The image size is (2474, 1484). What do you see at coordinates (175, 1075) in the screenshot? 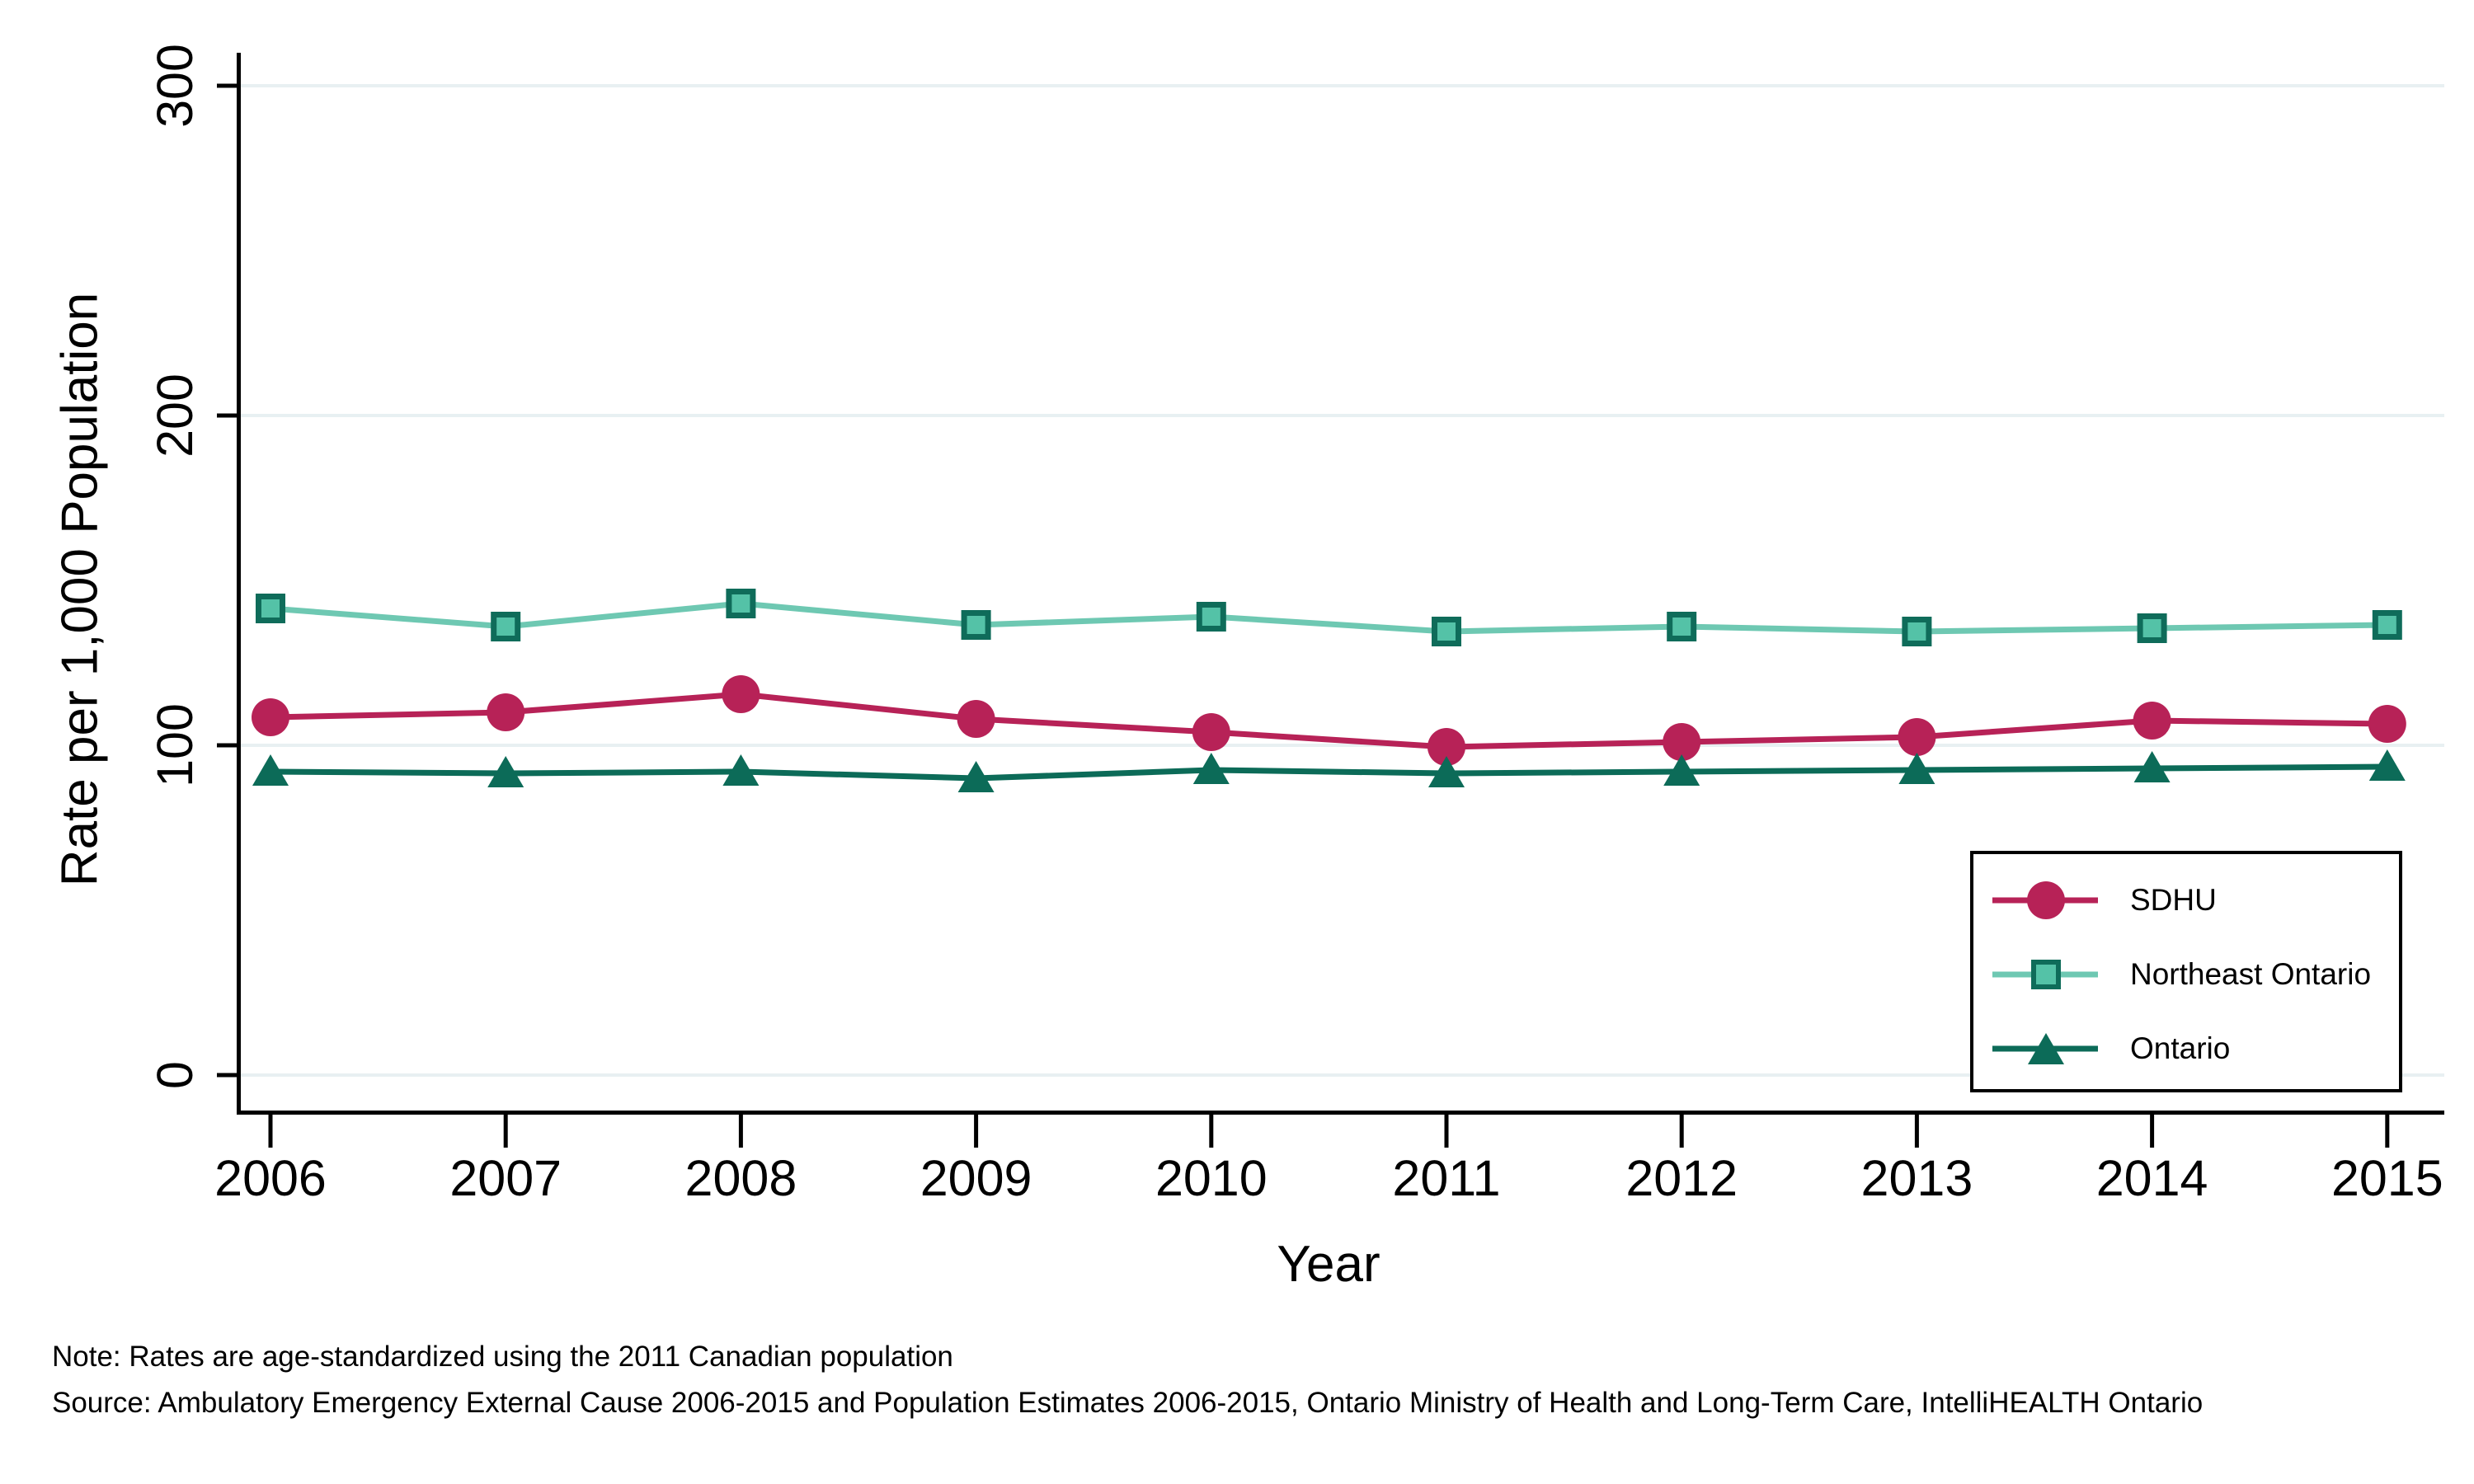
I see `y-tick-label-0: 0` at bounding box center [175, 1075].